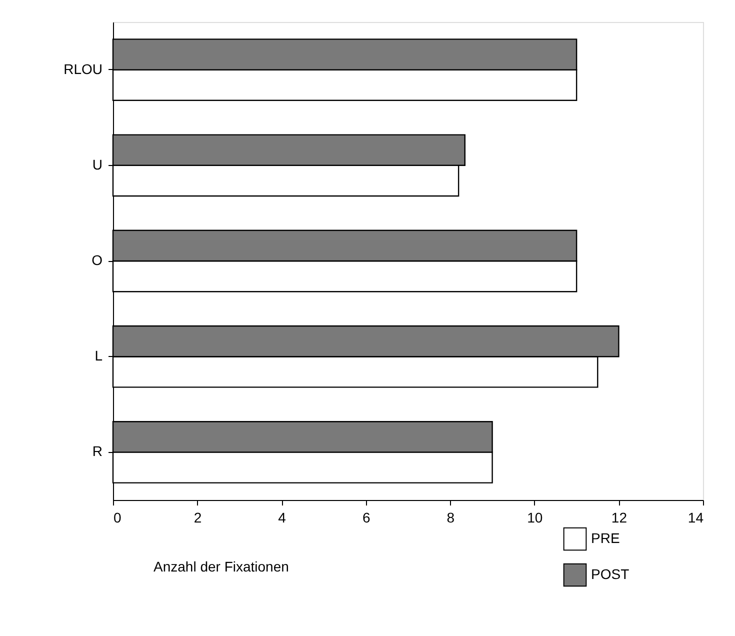 The image size is (735, 636). I want to click on legend-label: POST, so click(610, 574).